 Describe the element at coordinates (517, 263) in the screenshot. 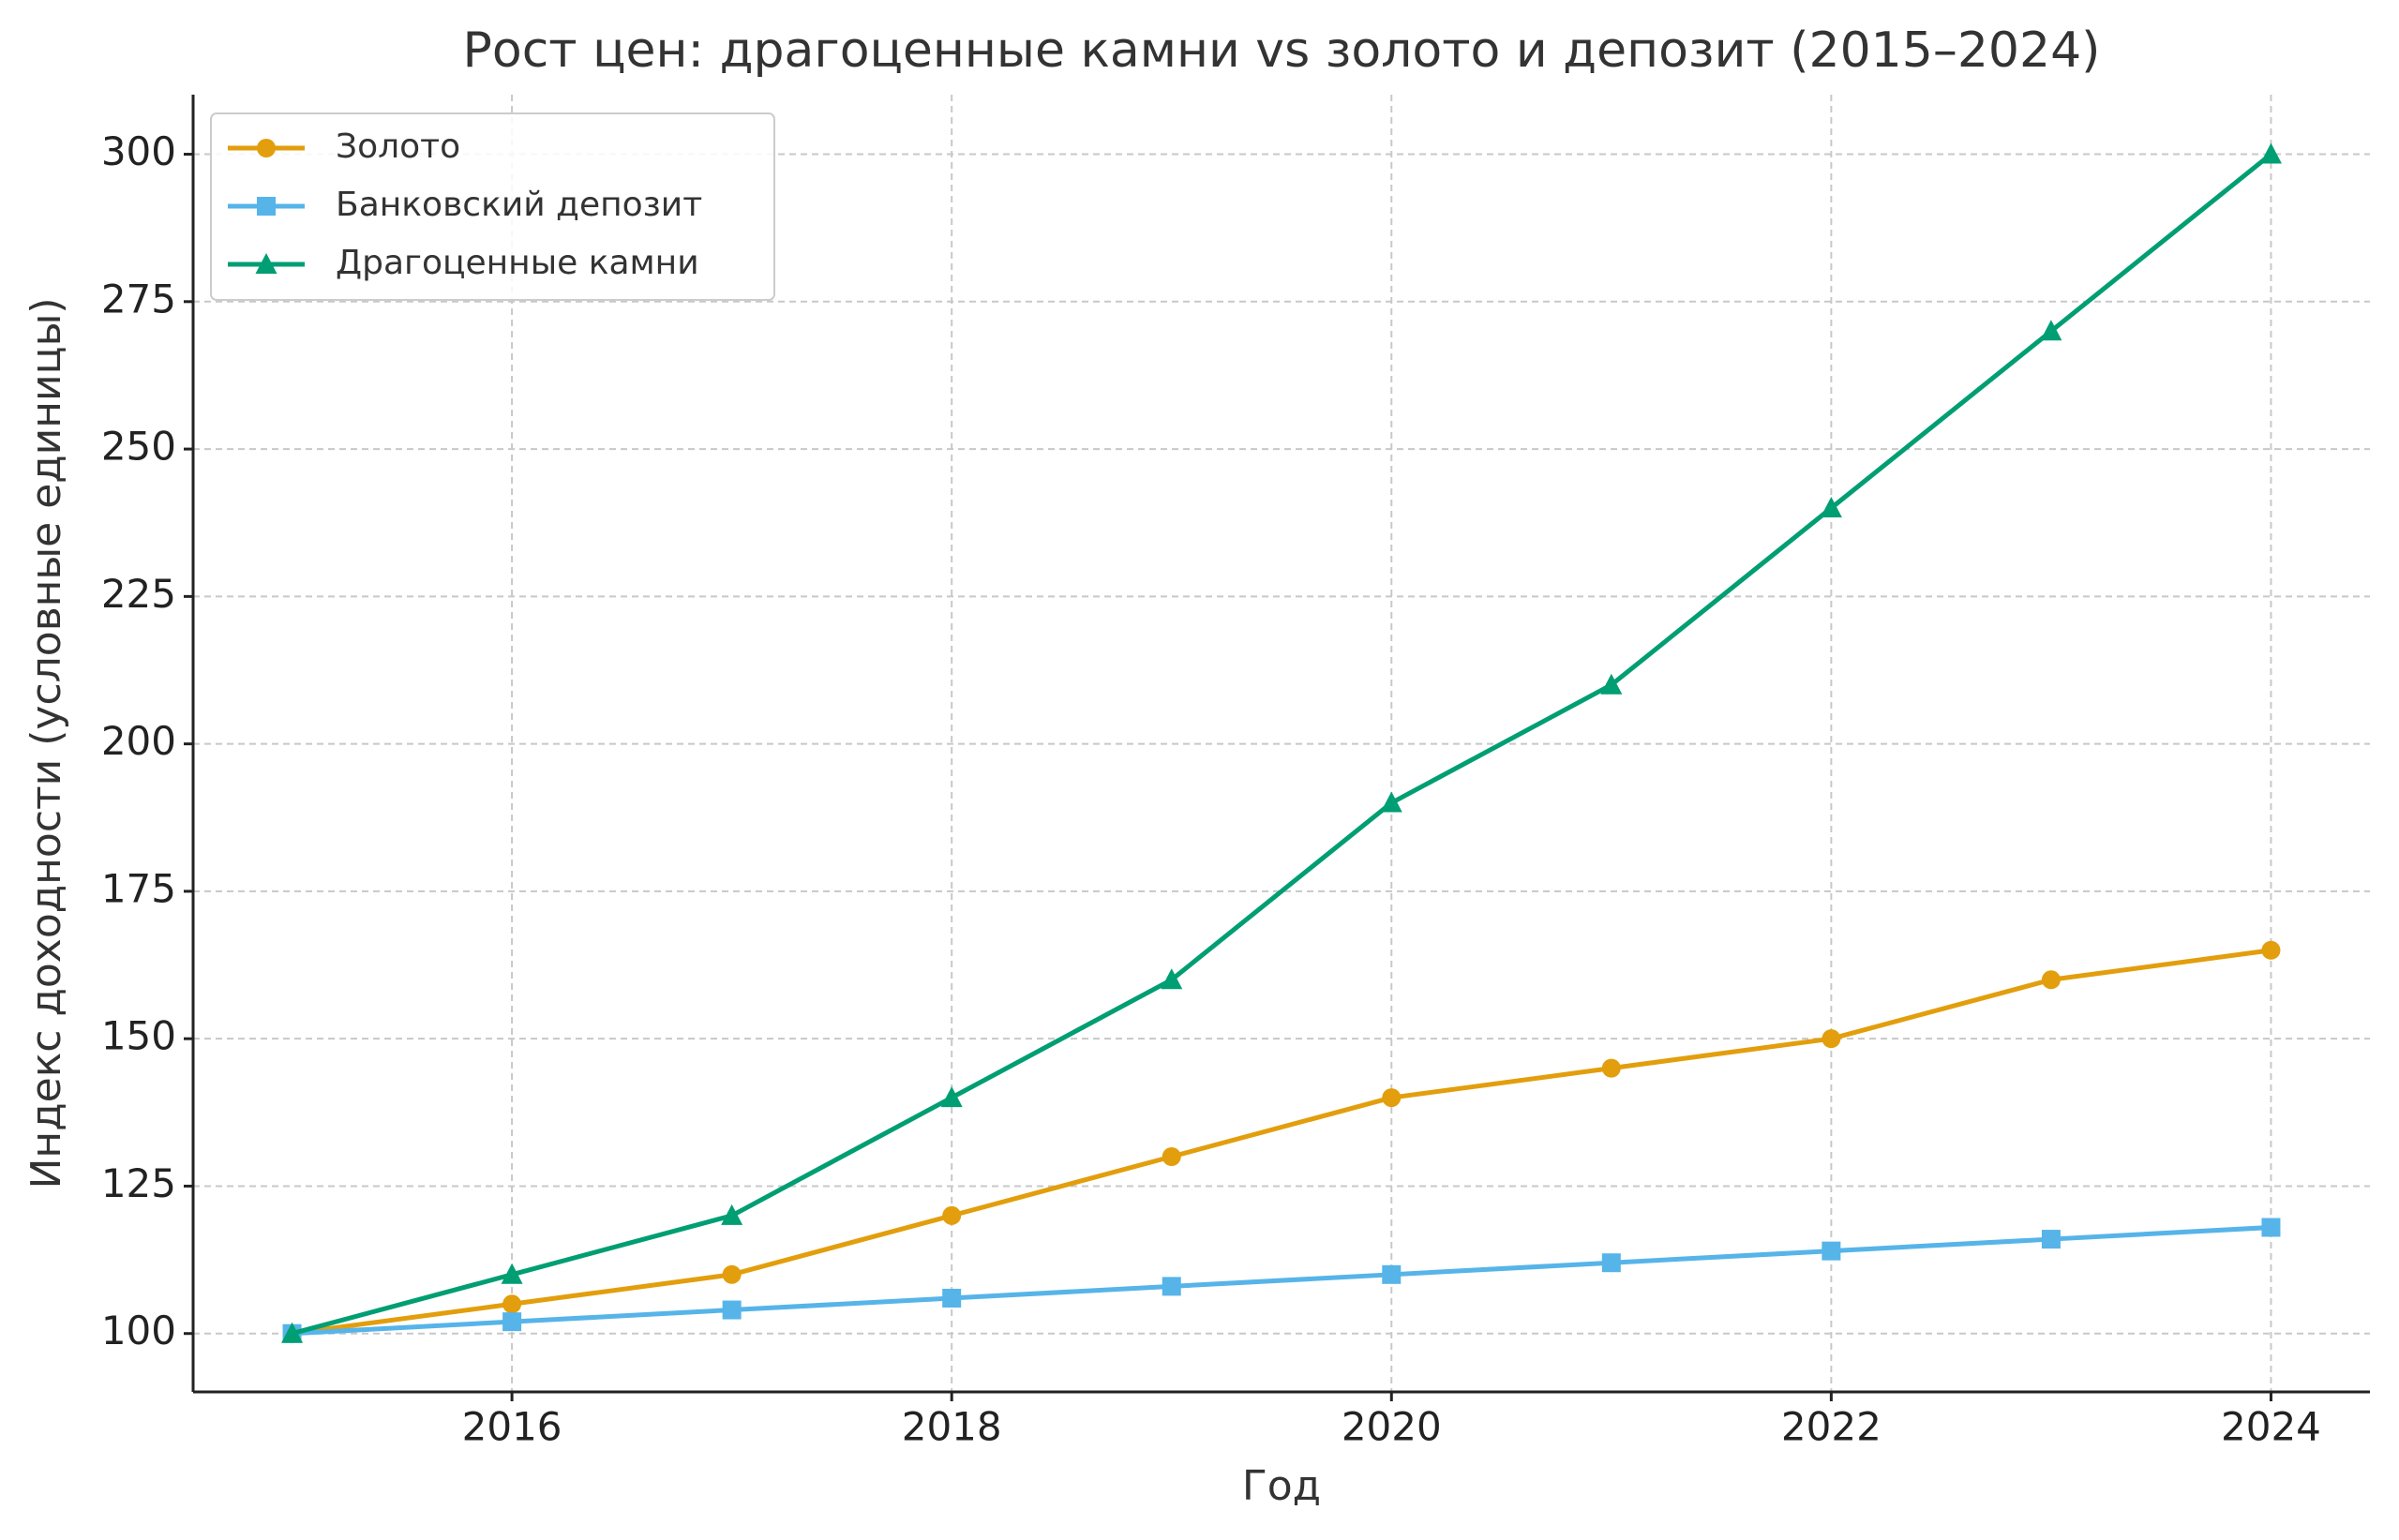

I see `legend-label: Драгоценные камни` at that location.